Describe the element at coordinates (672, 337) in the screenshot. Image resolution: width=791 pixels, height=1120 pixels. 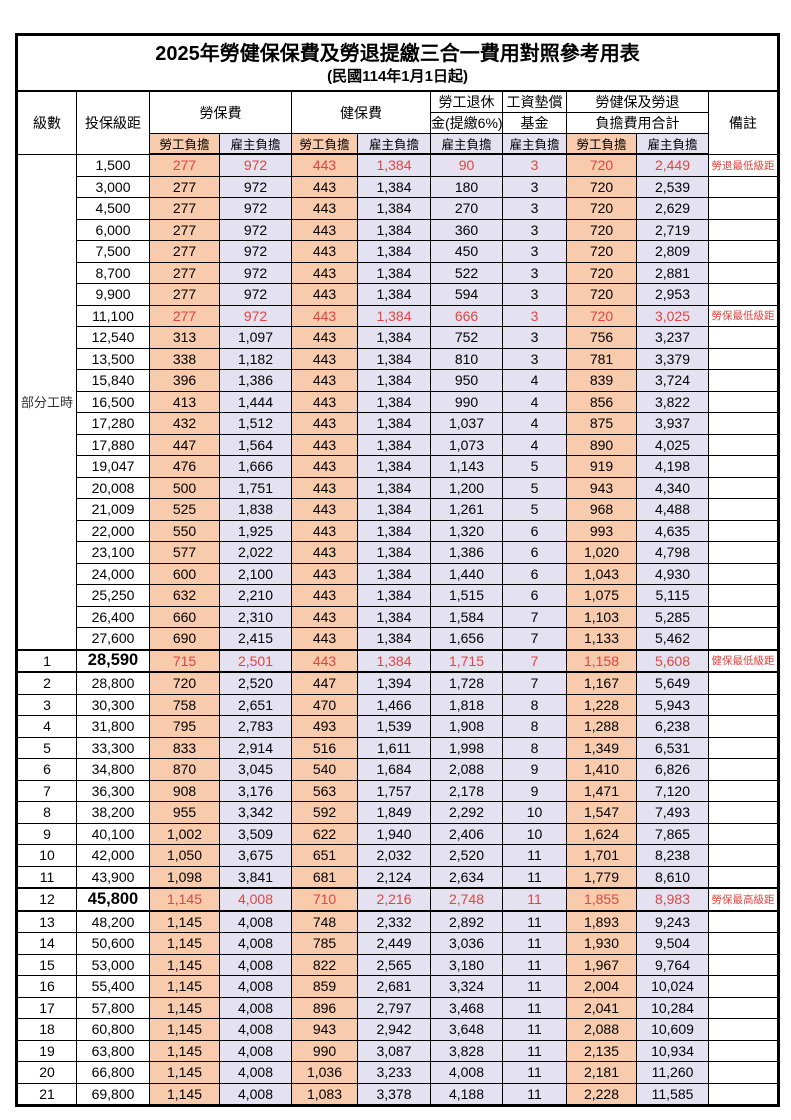
I see `total-employer-cell: 3,237` at that location.